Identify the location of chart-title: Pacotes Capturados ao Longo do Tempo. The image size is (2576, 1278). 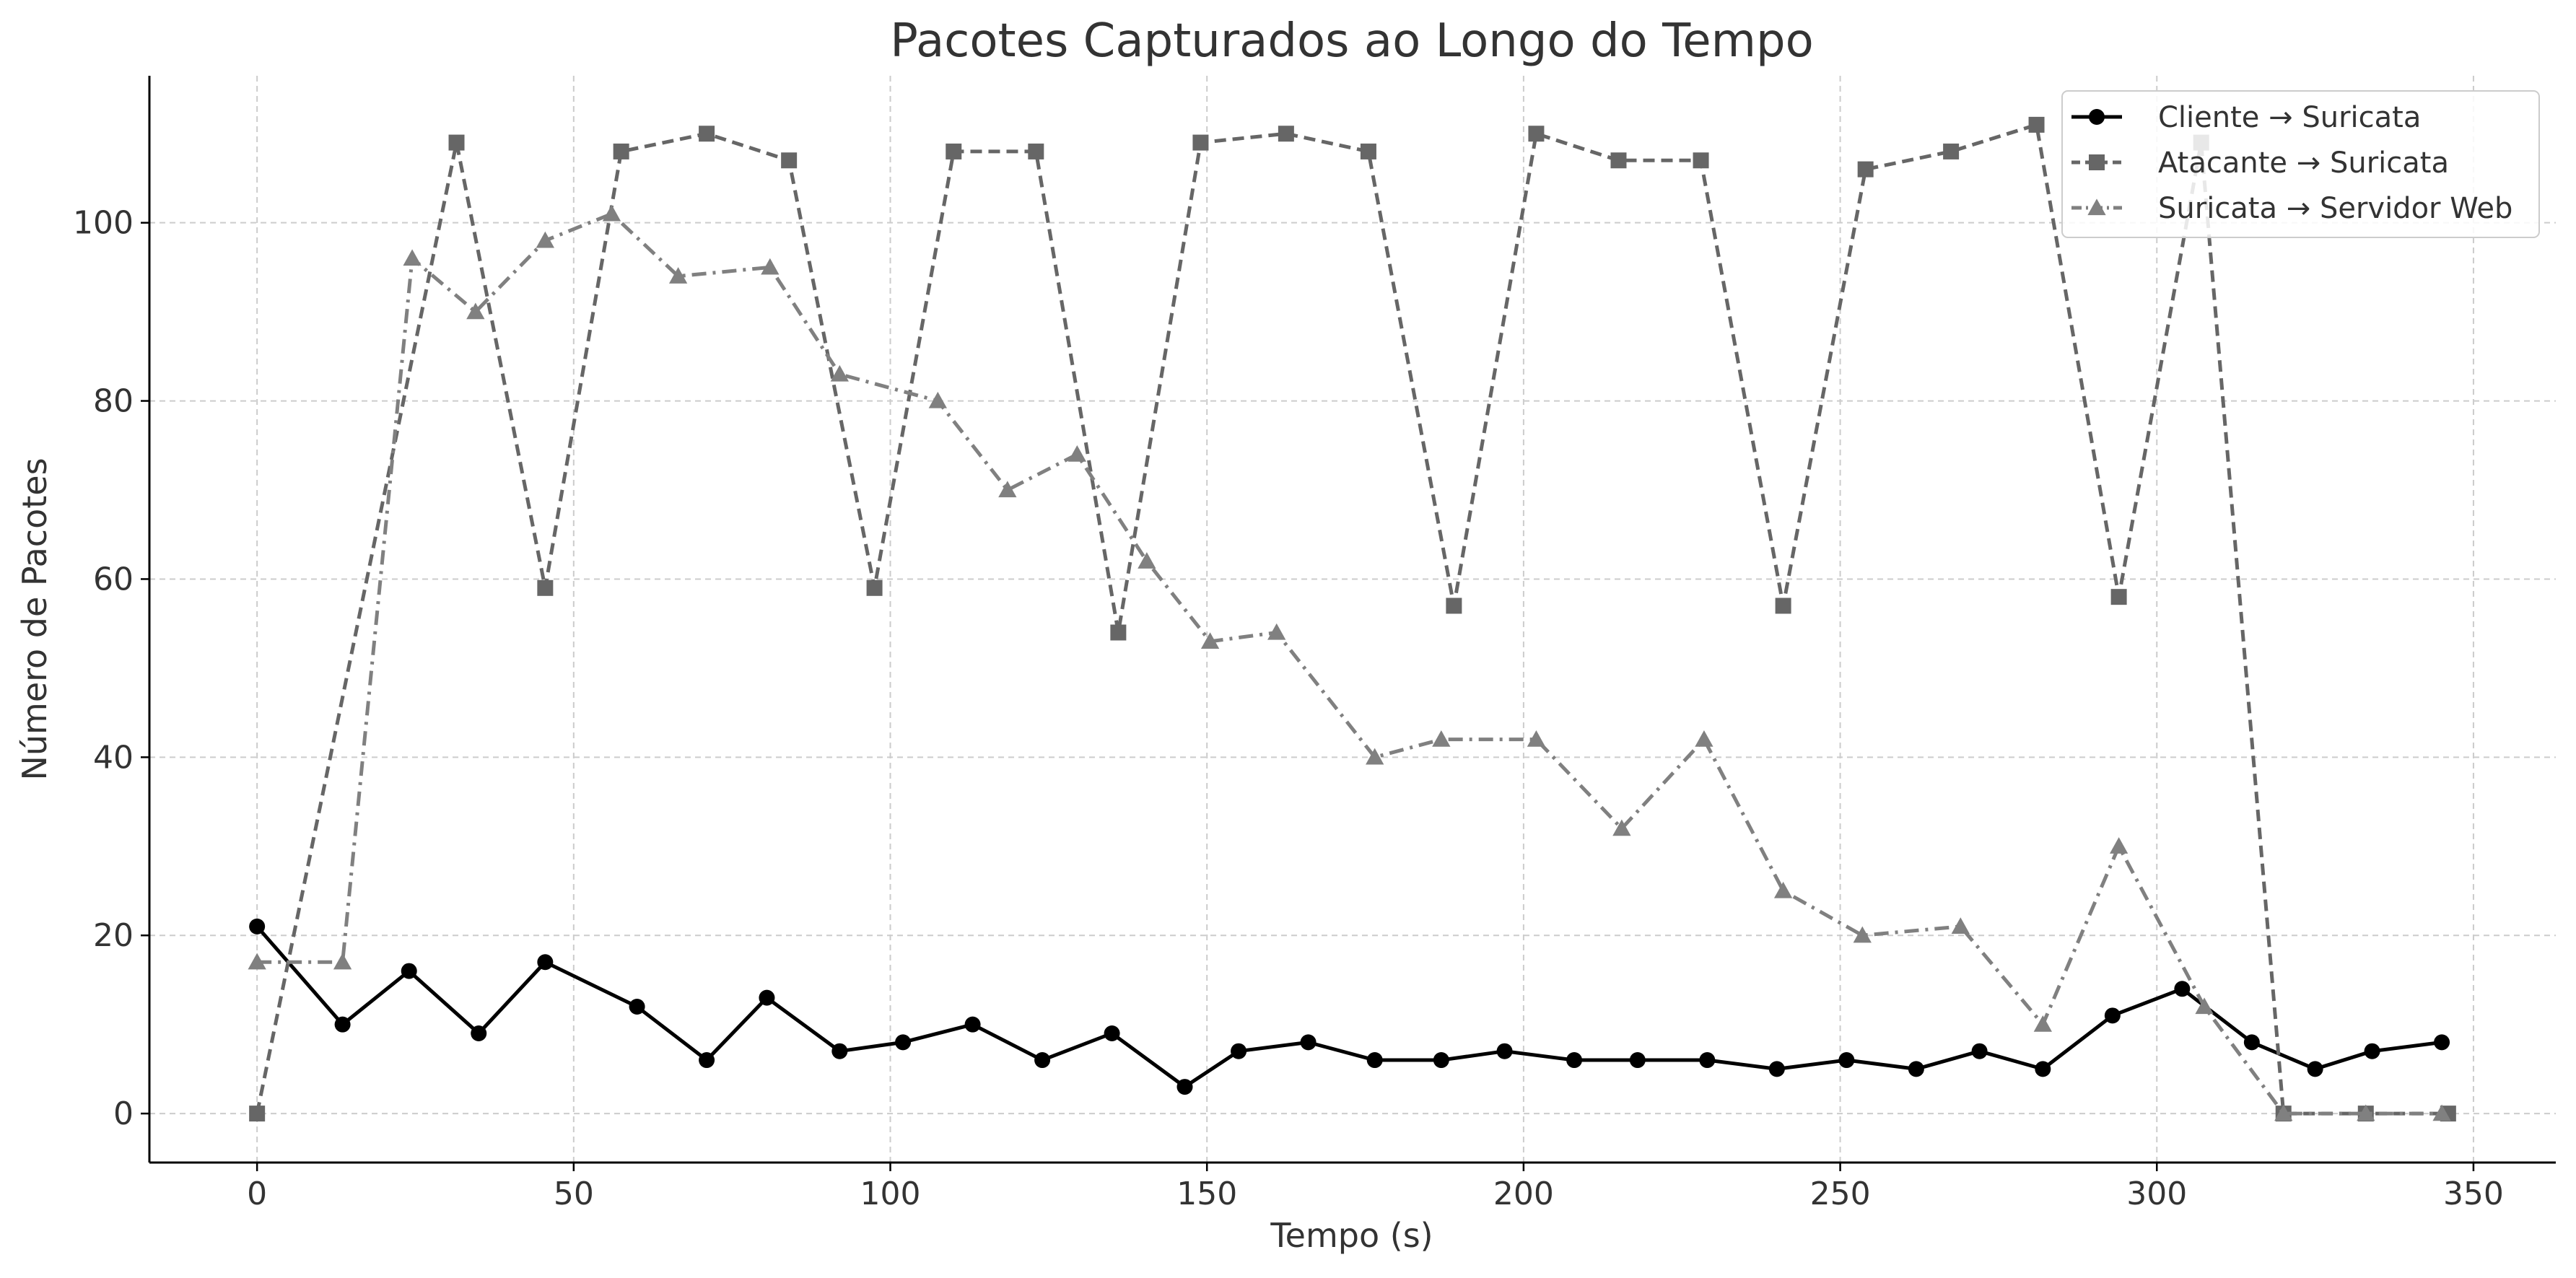
(1352, 41).